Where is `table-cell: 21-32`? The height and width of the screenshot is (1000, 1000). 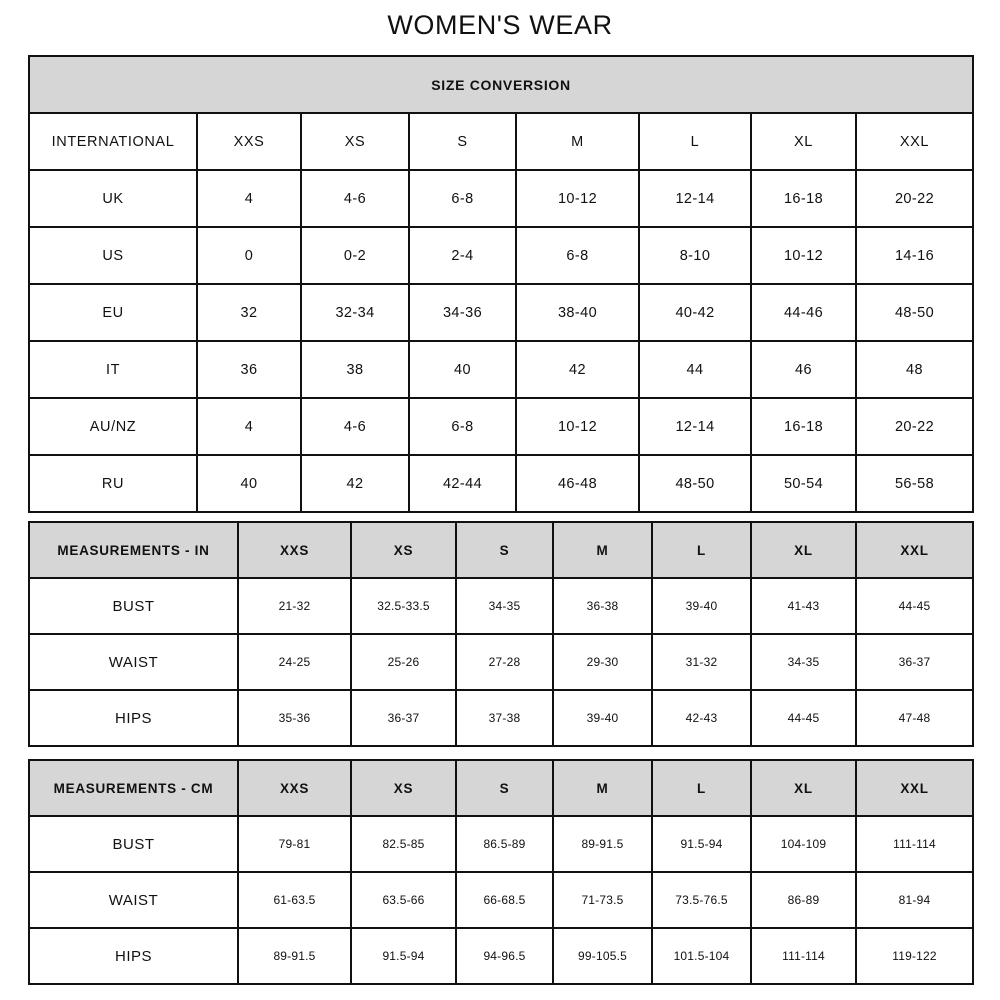 table-cell: 21-32 is located at coordinates (294, 606).